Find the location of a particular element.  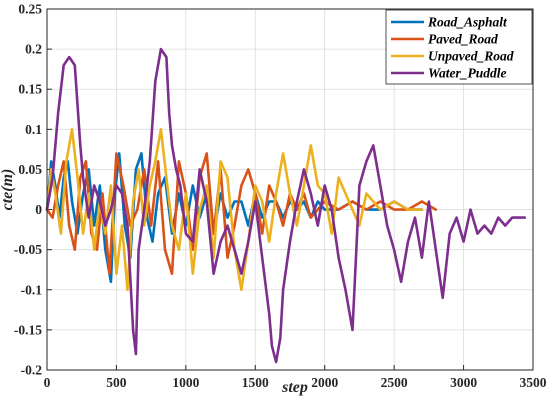

y-tick-label: 0.2 is located at coordinates (33, 49).